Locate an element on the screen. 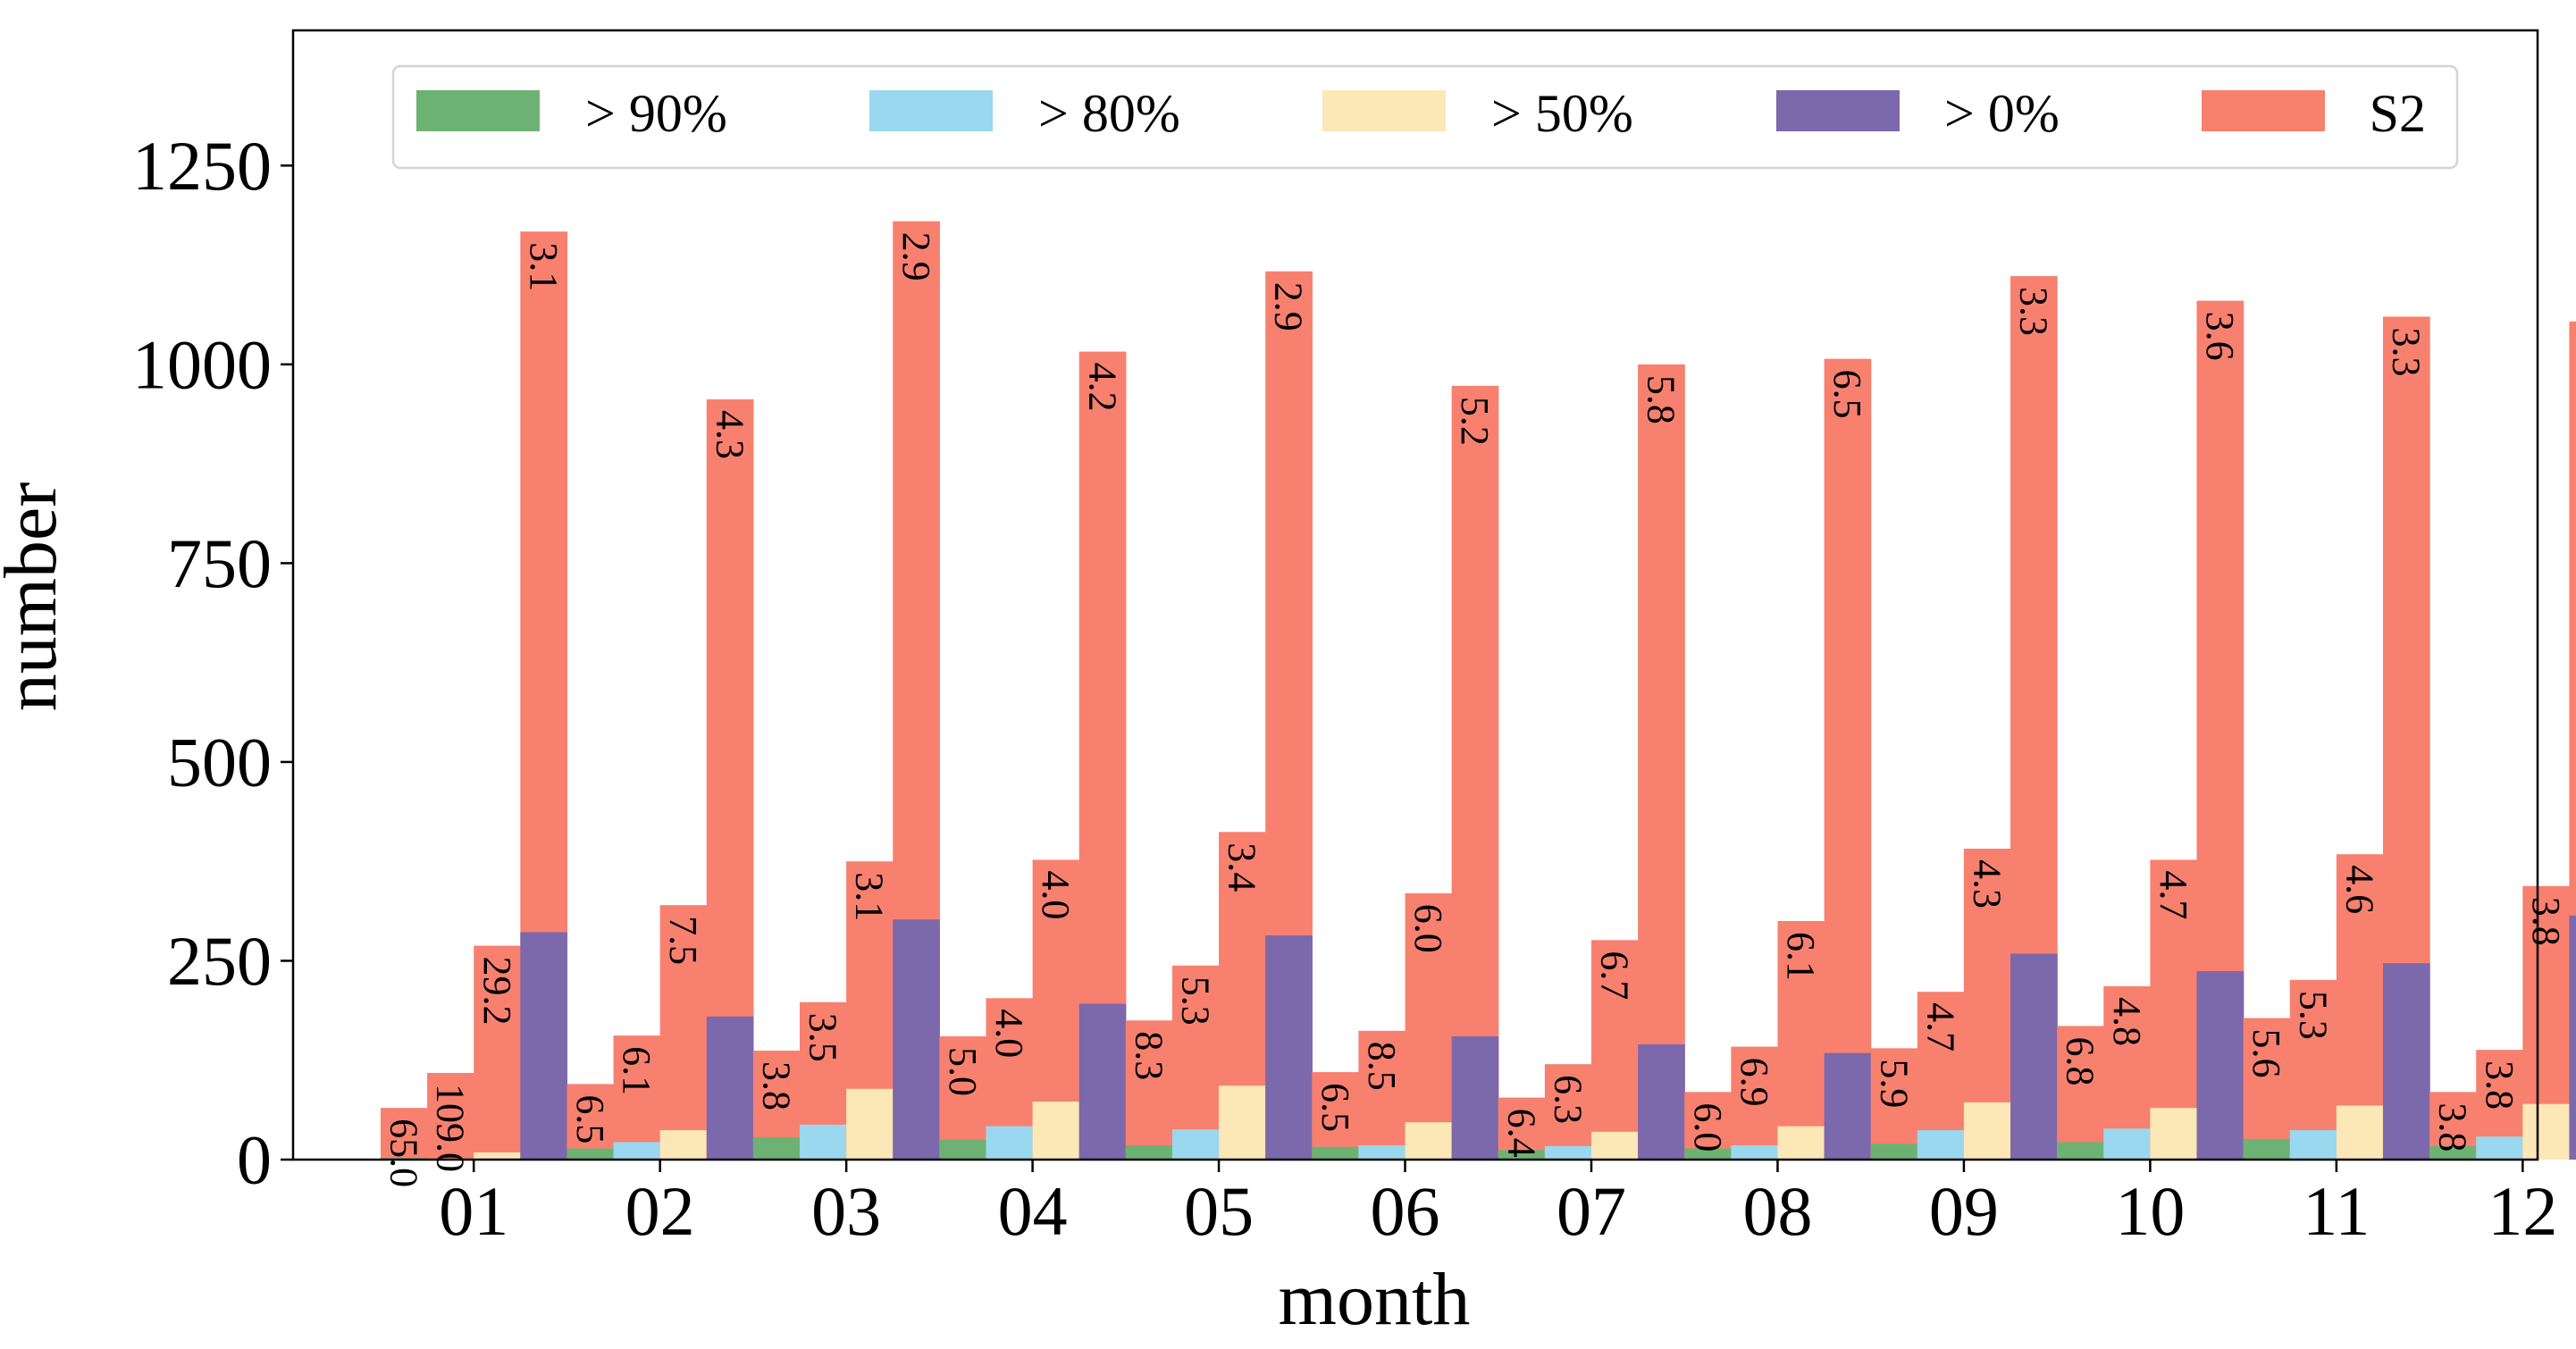 This screenshot has height=1349, width=2576. y-axis-label: number is located at coordinates (36, 597).